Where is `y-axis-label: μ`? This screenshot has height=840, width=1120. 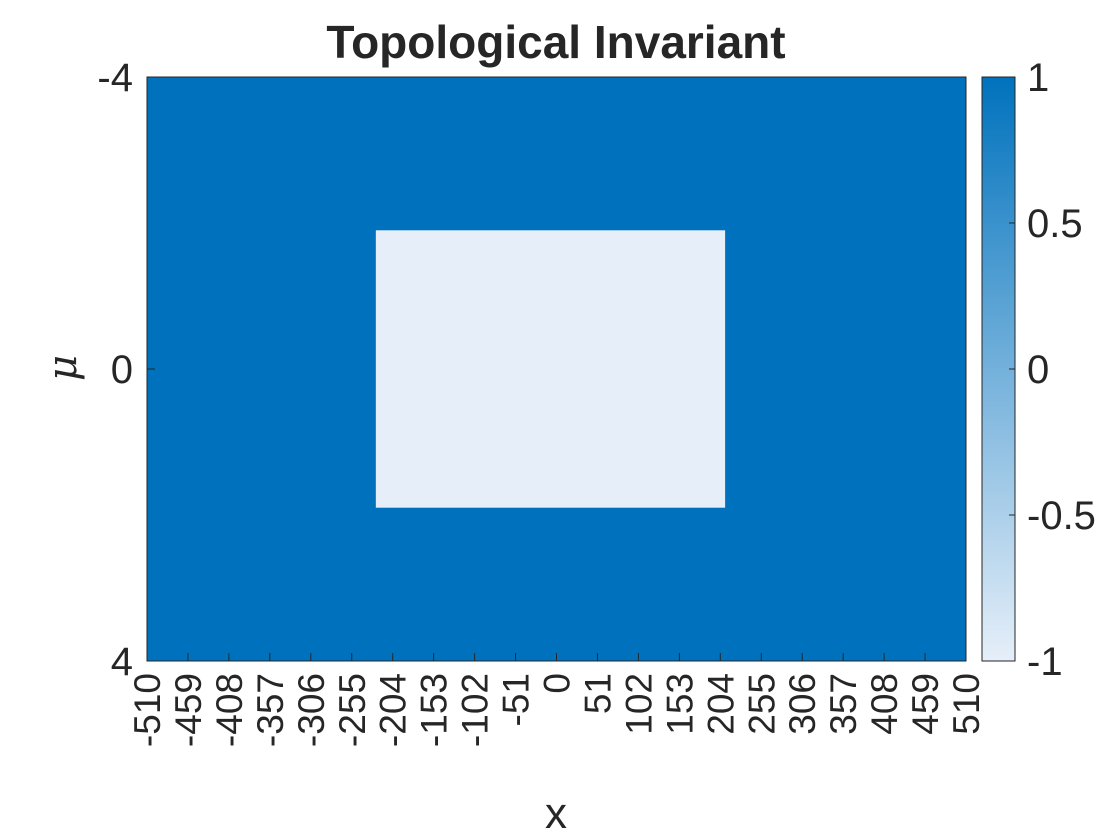 y-axis-label: μ is located at coordinates (63, 368).